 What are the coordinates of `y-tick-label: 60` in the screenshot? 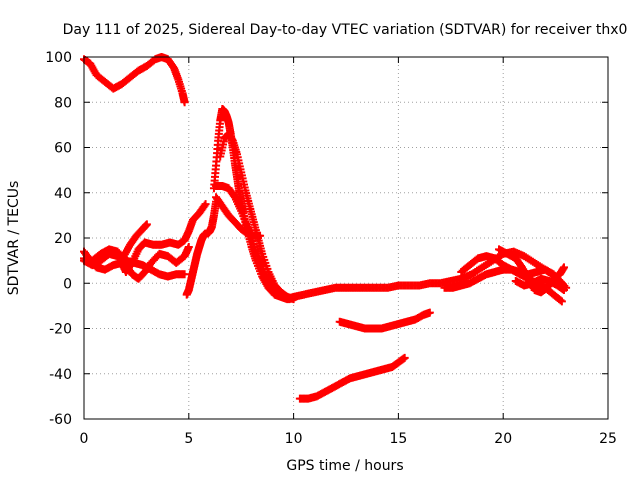 It's located at (63, 149).